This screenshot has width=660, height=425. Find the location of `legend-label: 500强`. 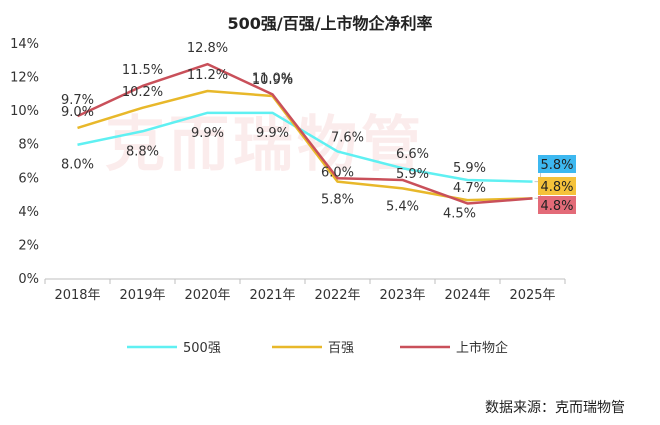

legend-label: 500强 is located at coordinates (202, 348).